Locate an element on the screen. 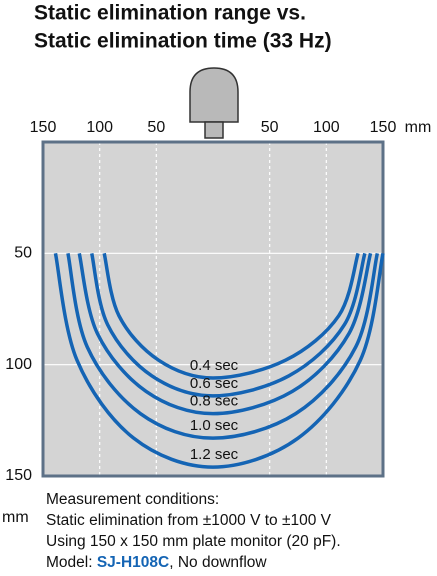  model-note: Model: SJ-H108C, No downflow is located at coordinates (156, 562).